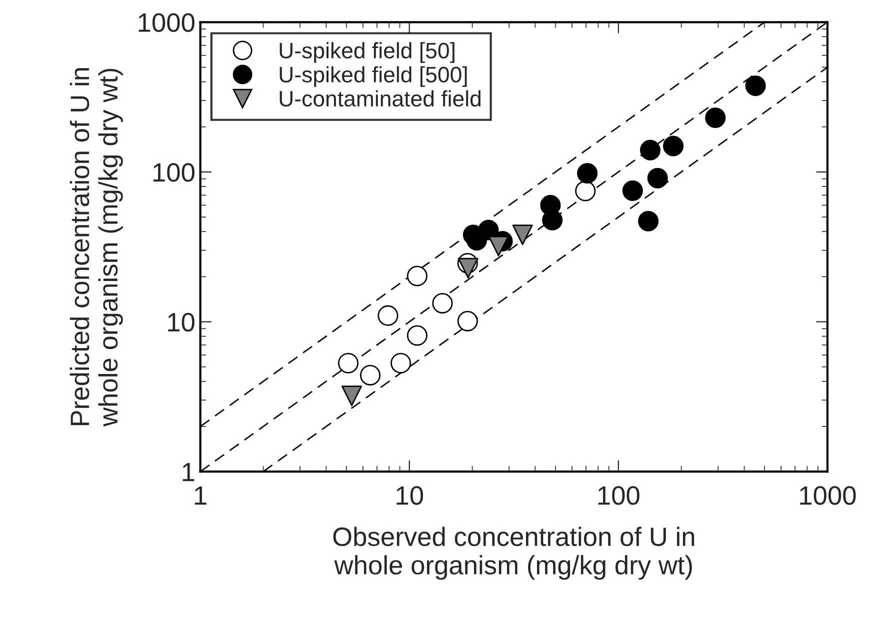 The height and width of the screenshot is (633, 871). Describe the element at coordinates (166, 22) in the screenshot. I see `y-tick-label: 1000` at that location.